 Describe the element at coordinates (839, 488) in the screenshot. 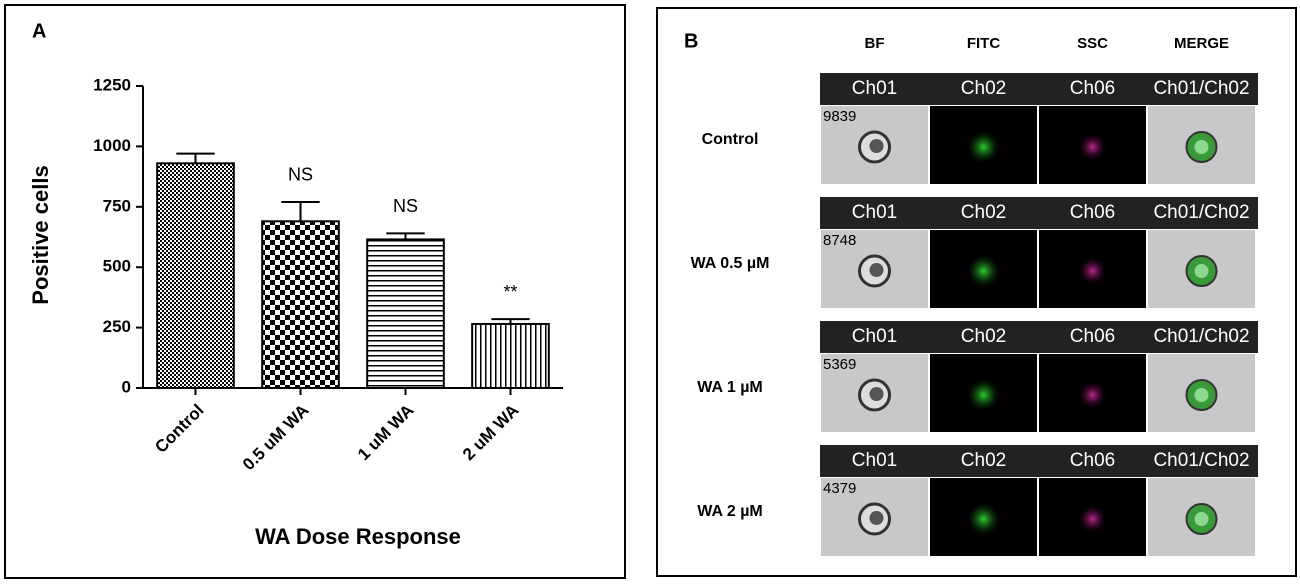

I see `object-count: 4379` at that location.